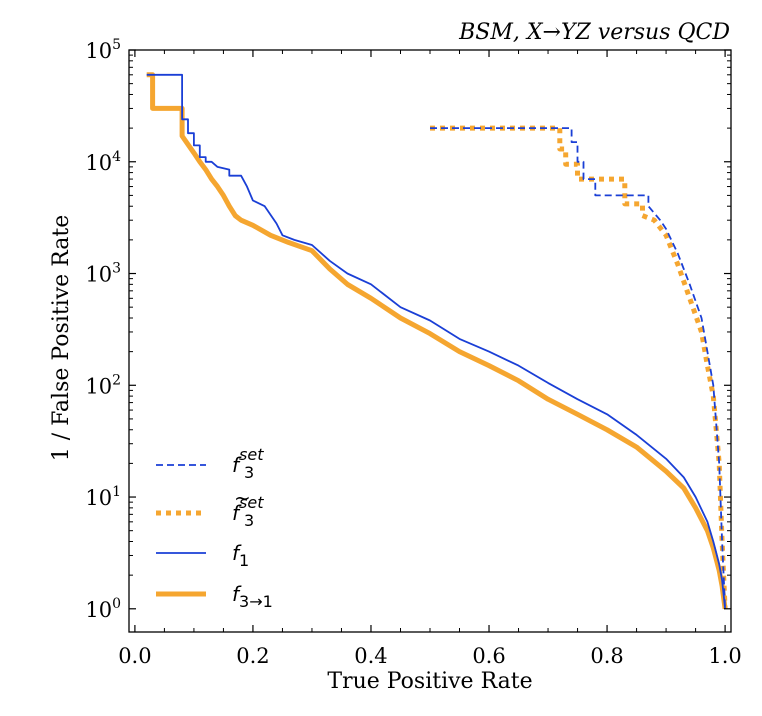  I want to click on svg-text: f1, so click(240, 555).